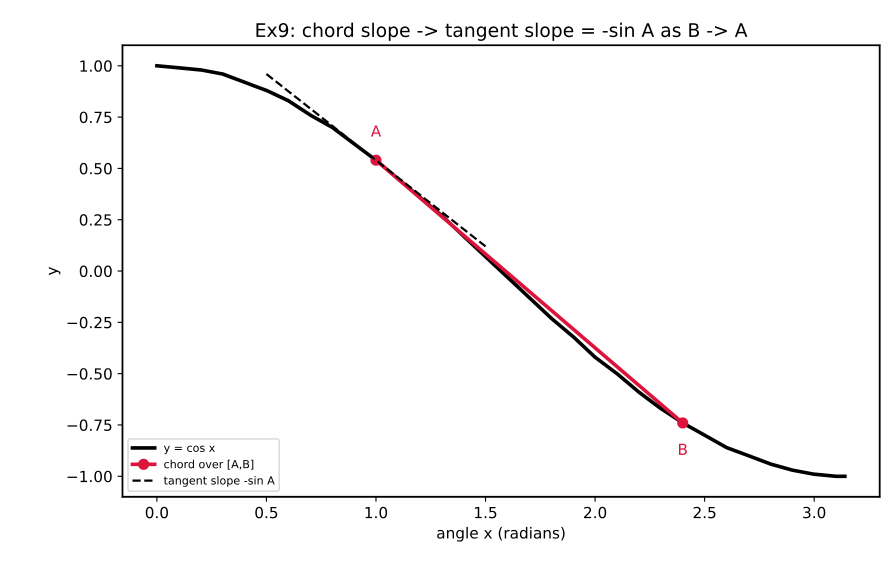 Image resolution: width=894 pixels, height=573 pixels. What do you see at coordinates (90, 322) in the screenshot?
I see `y-tick-label: −0.25` at bounding box center [90, 322].